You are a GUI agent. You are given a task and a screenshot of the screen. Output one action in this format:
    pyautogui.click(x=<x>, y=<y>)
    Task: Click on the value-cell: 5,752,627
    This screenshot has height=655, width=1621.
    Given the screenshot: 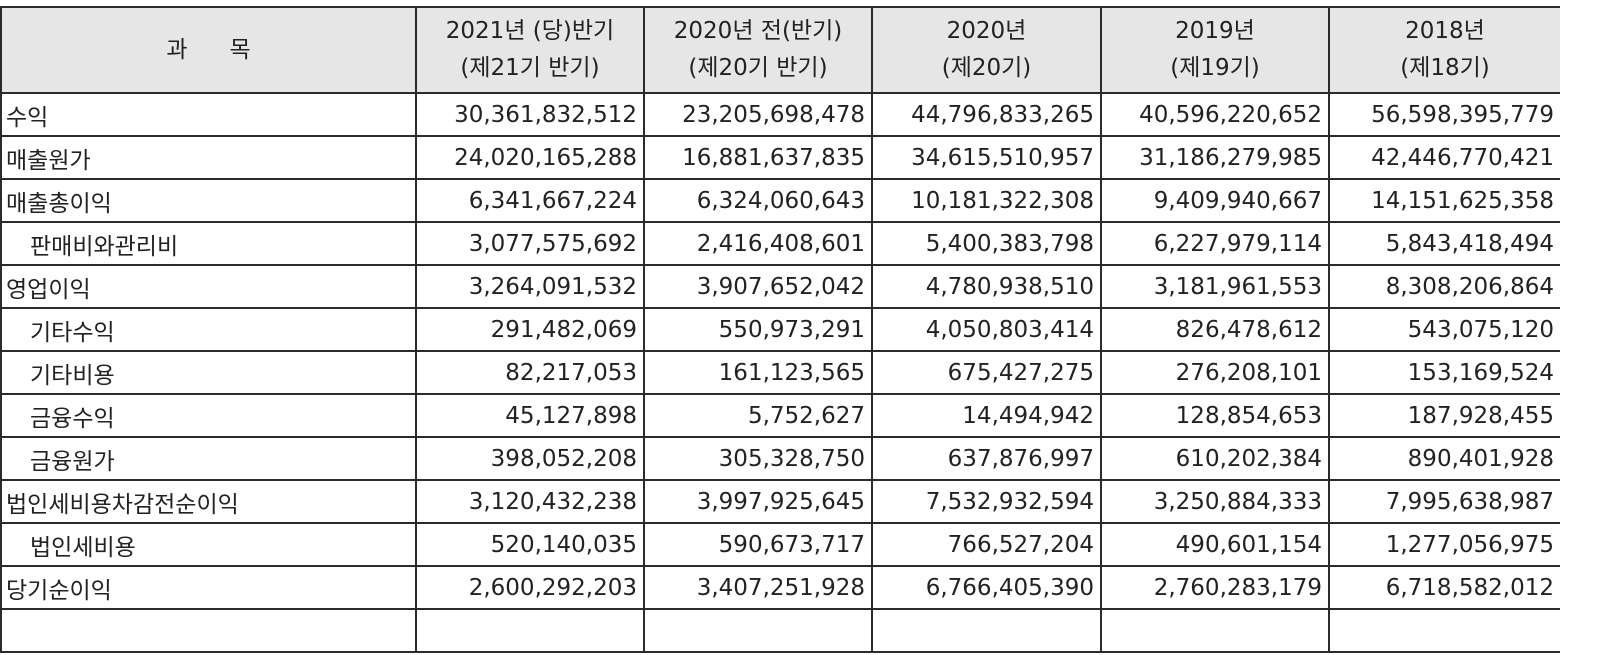 What is the action you would take?
    pyautogui.click(x=758, y=415)
    